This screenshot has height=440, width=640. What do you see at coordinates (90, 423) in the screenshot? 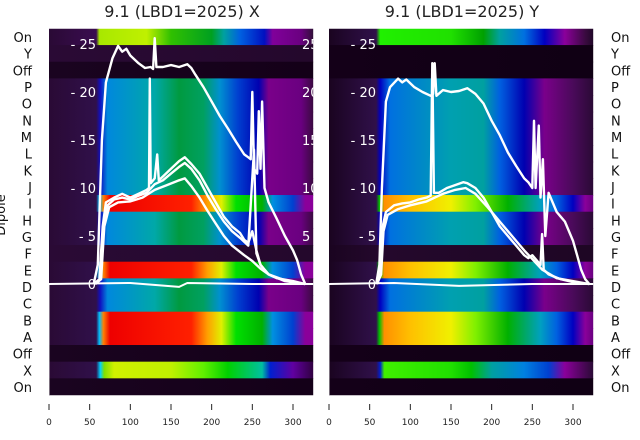
I see `x-tick-label: 50` at bounding box center [90, 423].